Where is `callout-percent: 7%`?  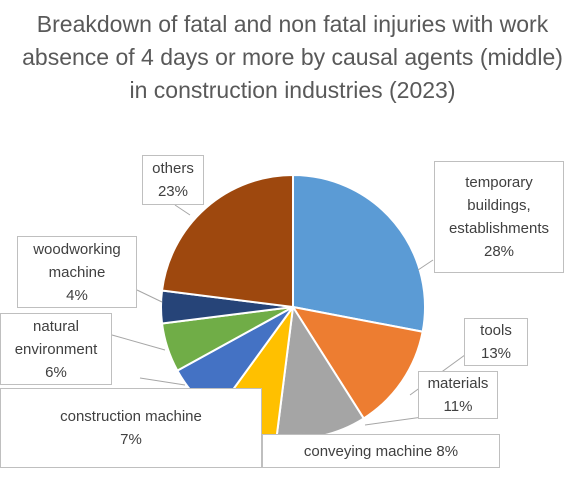 callout-percent: 7% is located at coordinates (131, 439).